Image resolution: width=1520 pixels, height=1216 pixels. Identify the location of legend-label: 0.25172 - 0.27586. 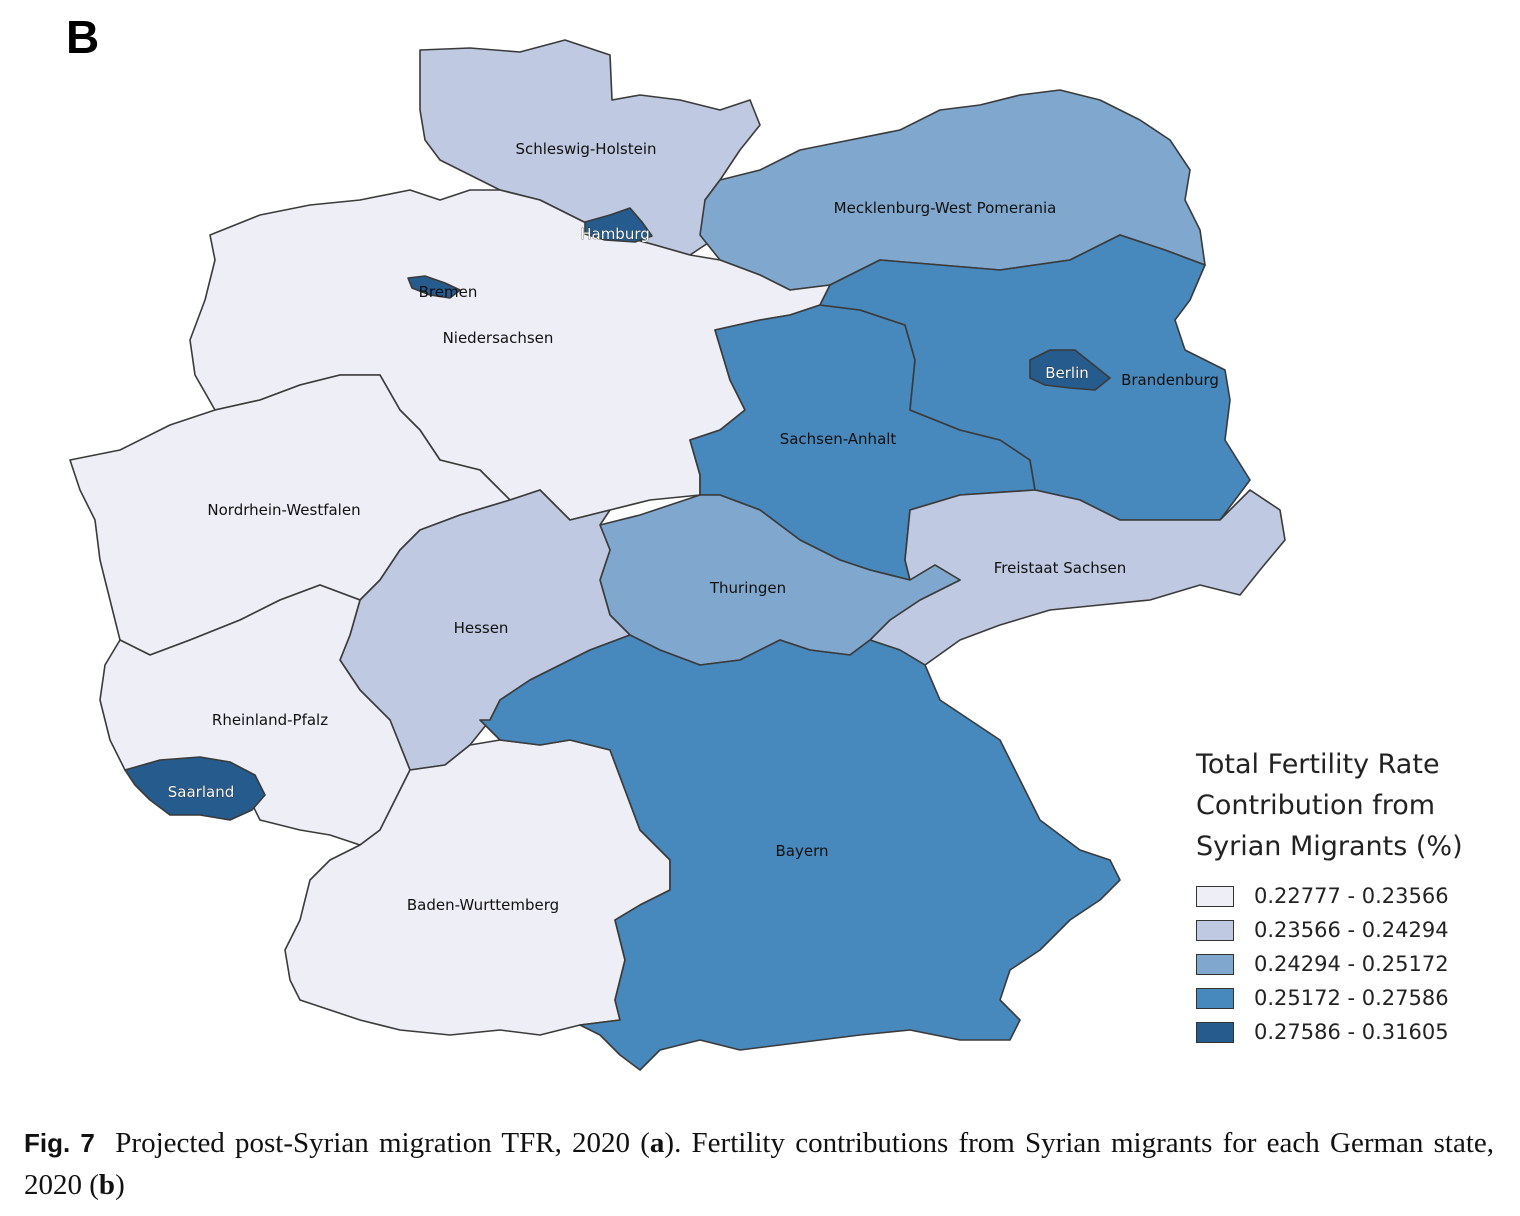
(1351, 998).